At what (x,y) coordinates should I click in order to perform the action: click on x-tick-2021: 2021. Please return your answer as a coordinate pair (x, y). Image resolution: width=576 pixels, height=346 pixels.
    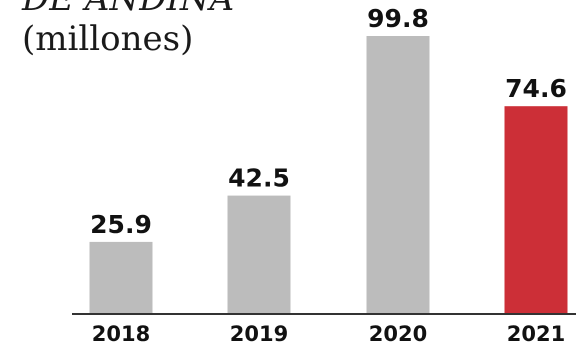
    Looking at the image, I should click on (536, 334).